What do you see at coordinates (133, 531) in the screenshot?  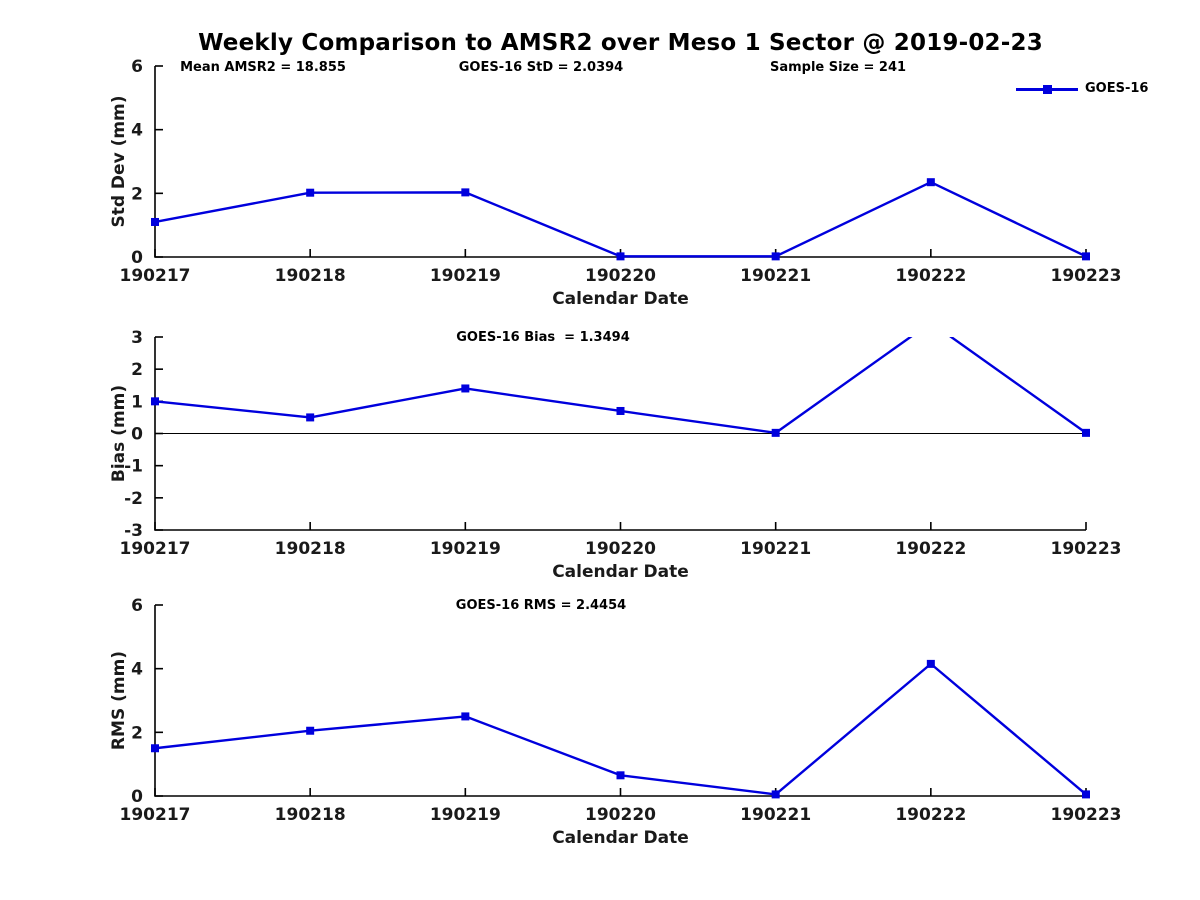 I see `bias-ytick-label: -3` at bounding box center [133, 531].